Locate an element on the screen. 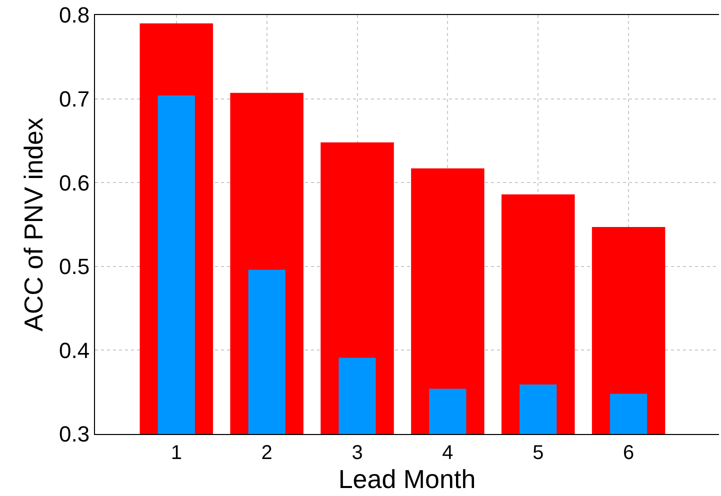 Image resolution: width=721 pixels, height=496 pixels. x-tick-label: 5 is located at coordinates (538, 453).